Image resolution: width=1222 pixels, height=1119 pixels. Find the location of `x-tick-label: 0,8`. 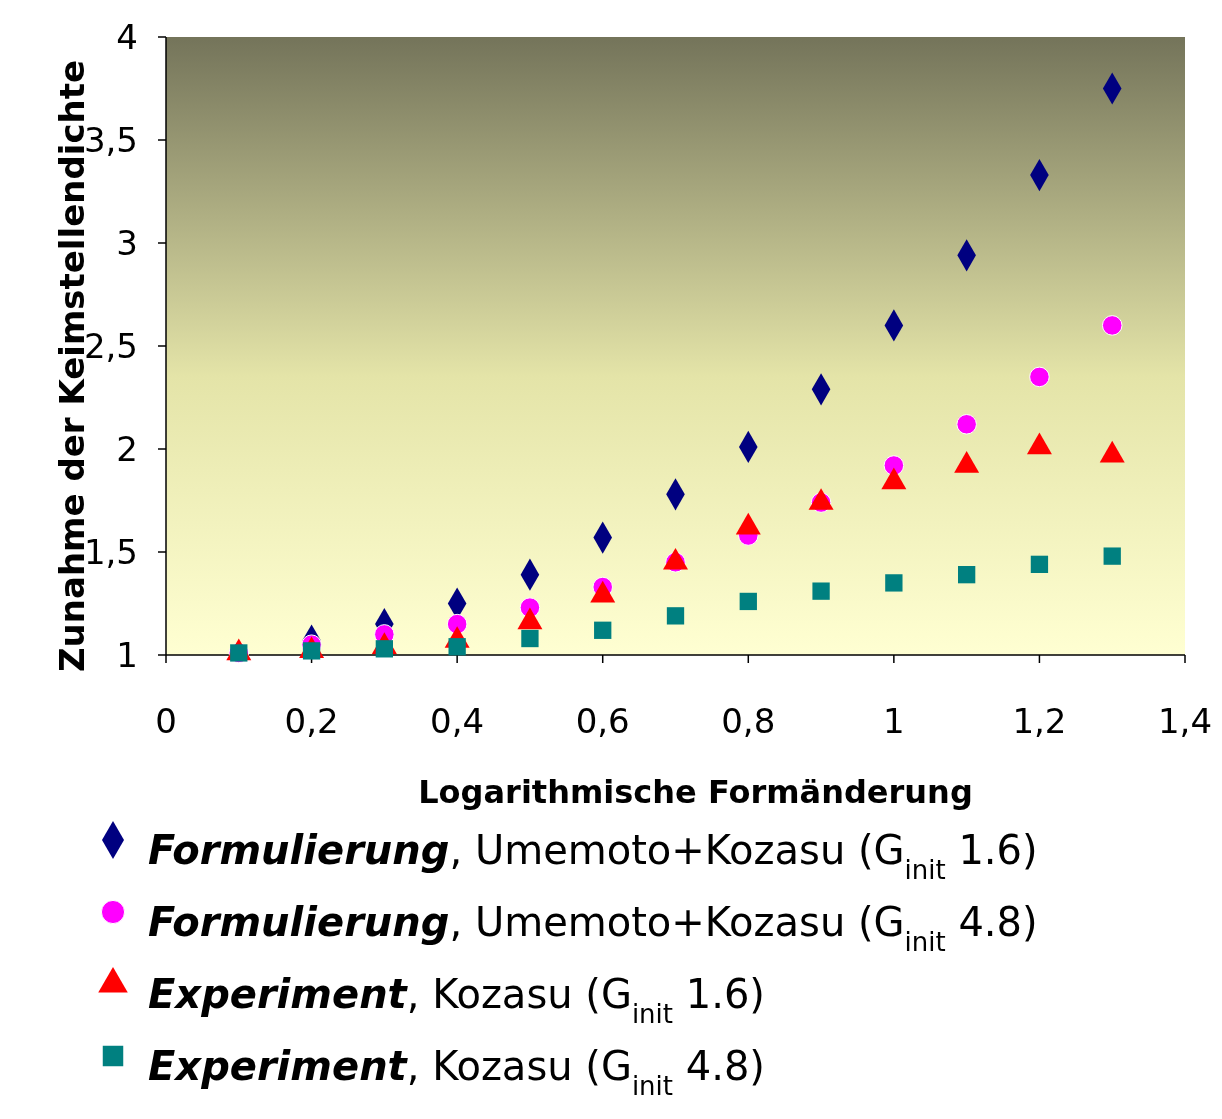

x-tick-label: 0,8 is located at coordinates (748, 721).